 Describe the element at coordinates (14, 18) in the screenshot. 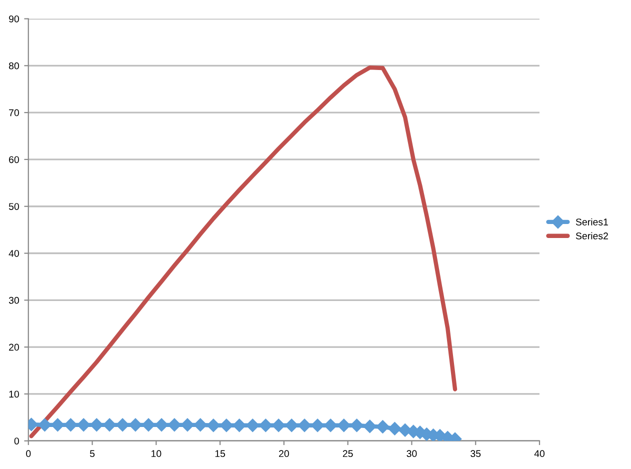

I see `y-tick-label: 90` at that location.